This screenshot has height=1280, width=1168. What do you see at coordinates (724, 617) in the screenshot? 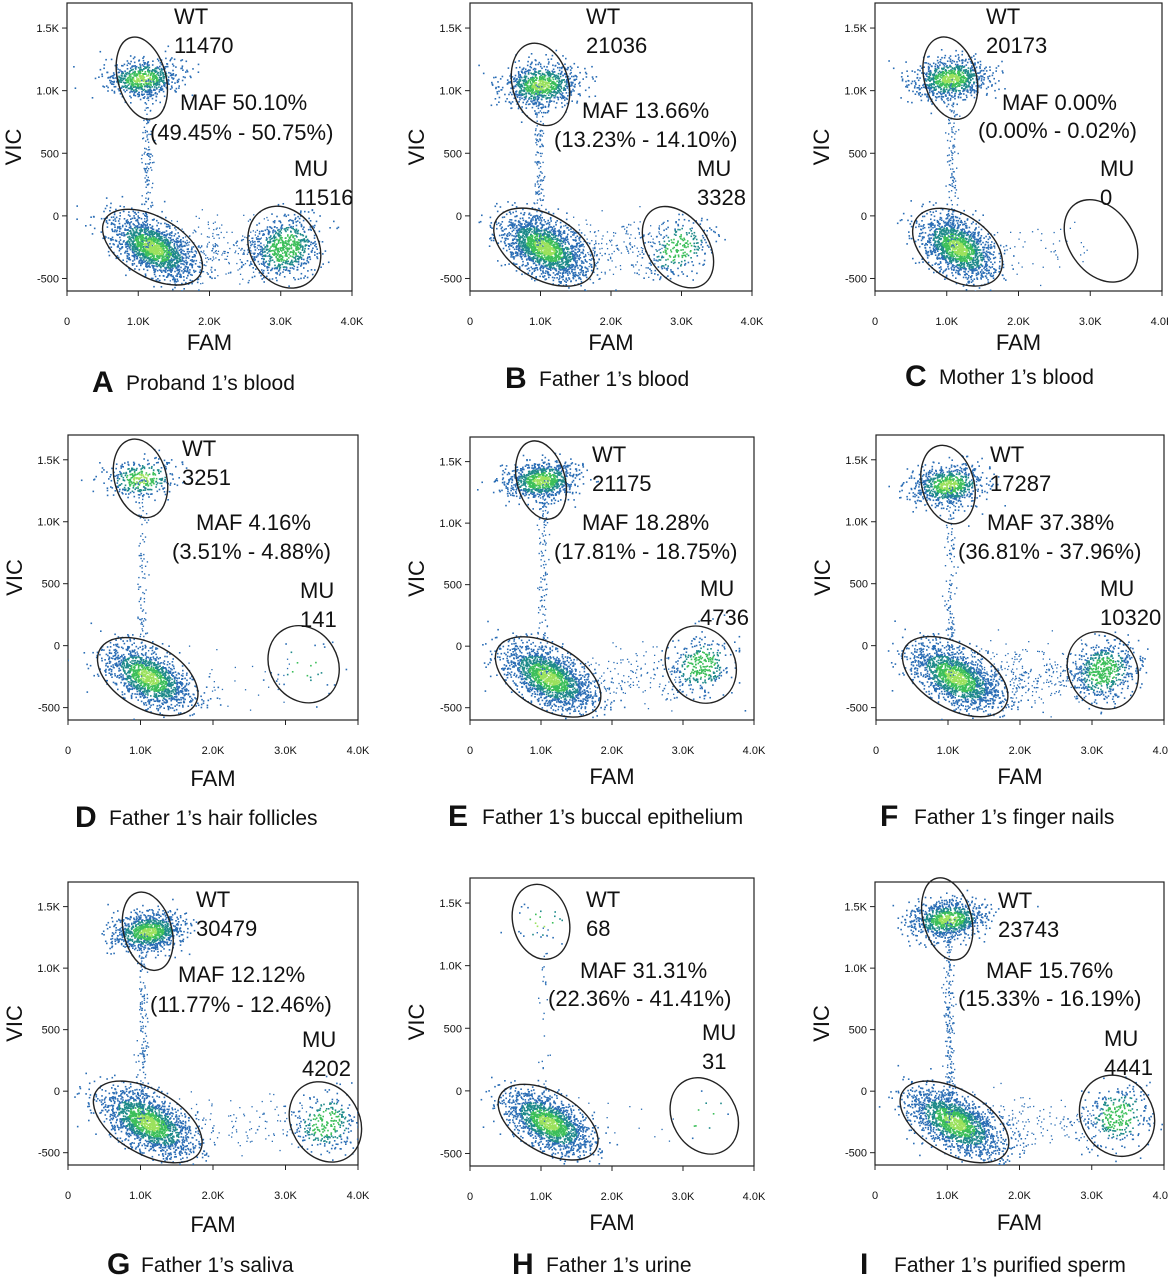
I see `mu-count: 4736` at bounding box center [724, 617].